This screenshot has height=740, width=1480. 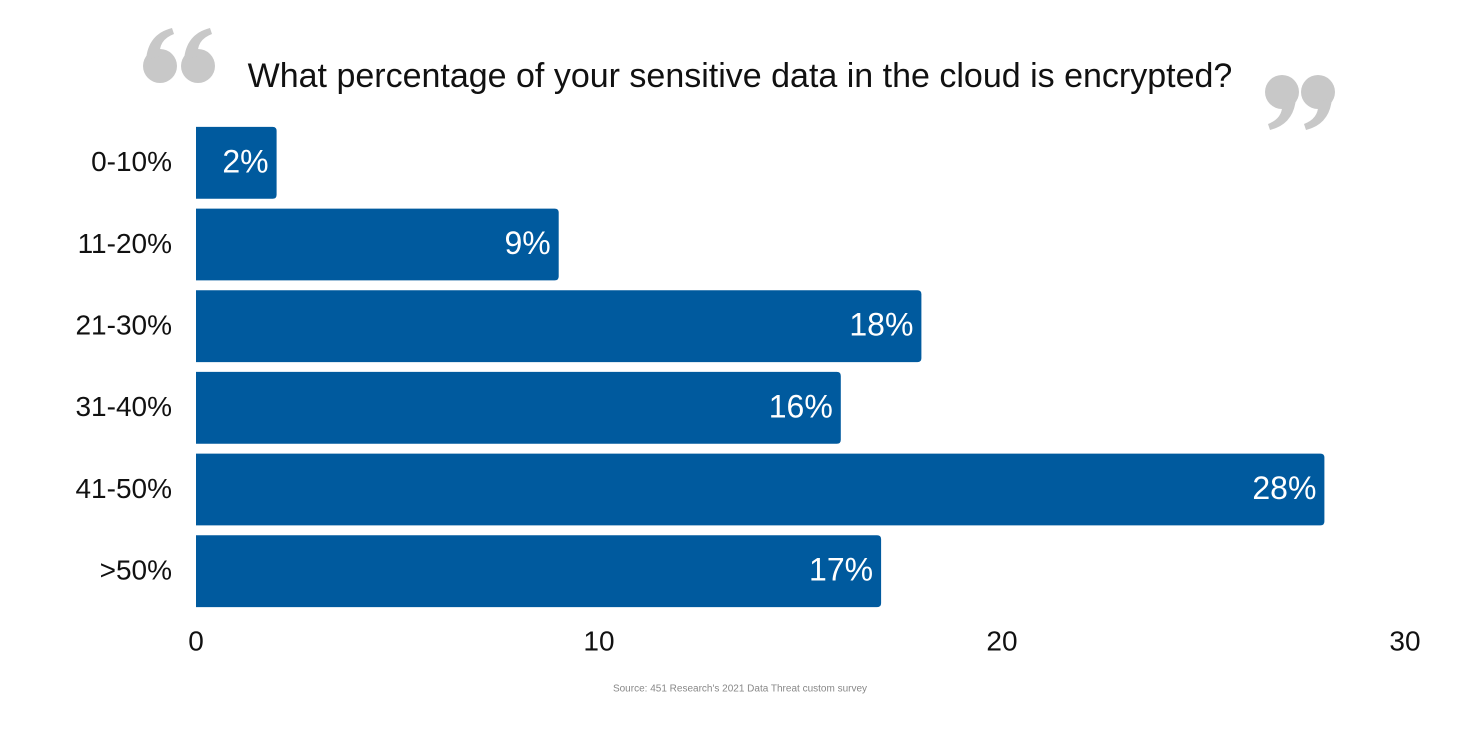 What do you see at coordinates (123, 406) in the screenshot?
I see `y-tick-label: 31-40%` at bounding box center [123, 406].